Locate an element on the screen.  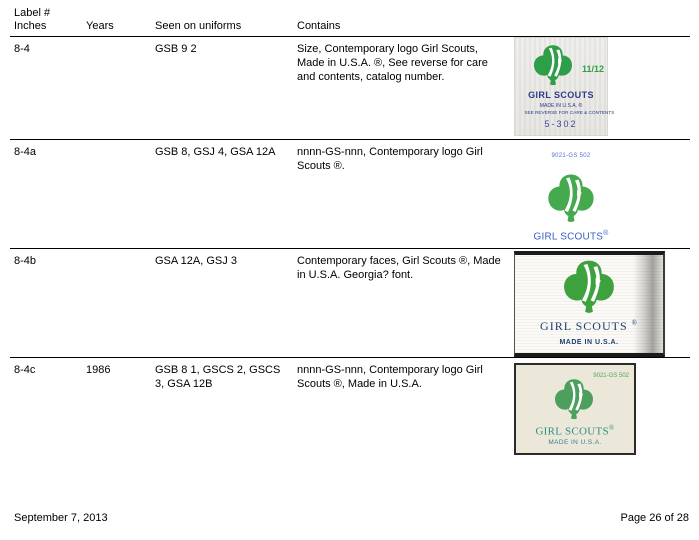
label-photo-cell: 9021-GS 502 GIRL SCOUTS® is located at coordinates (600, 194).